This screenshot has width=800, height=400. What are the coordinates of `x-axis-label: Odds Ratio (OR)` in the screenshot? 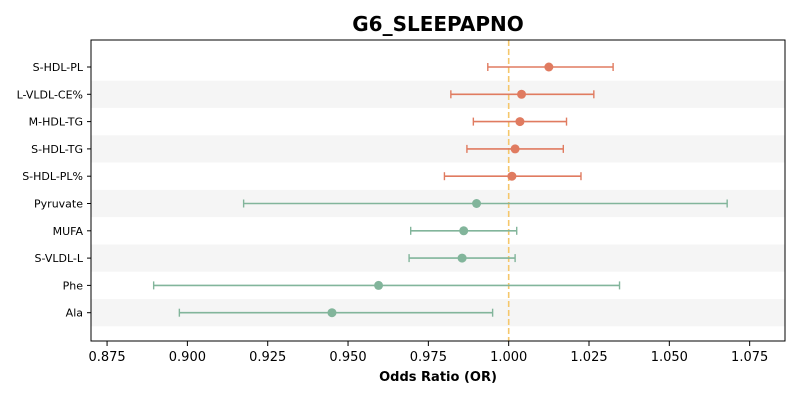 It's located at (438, 377).